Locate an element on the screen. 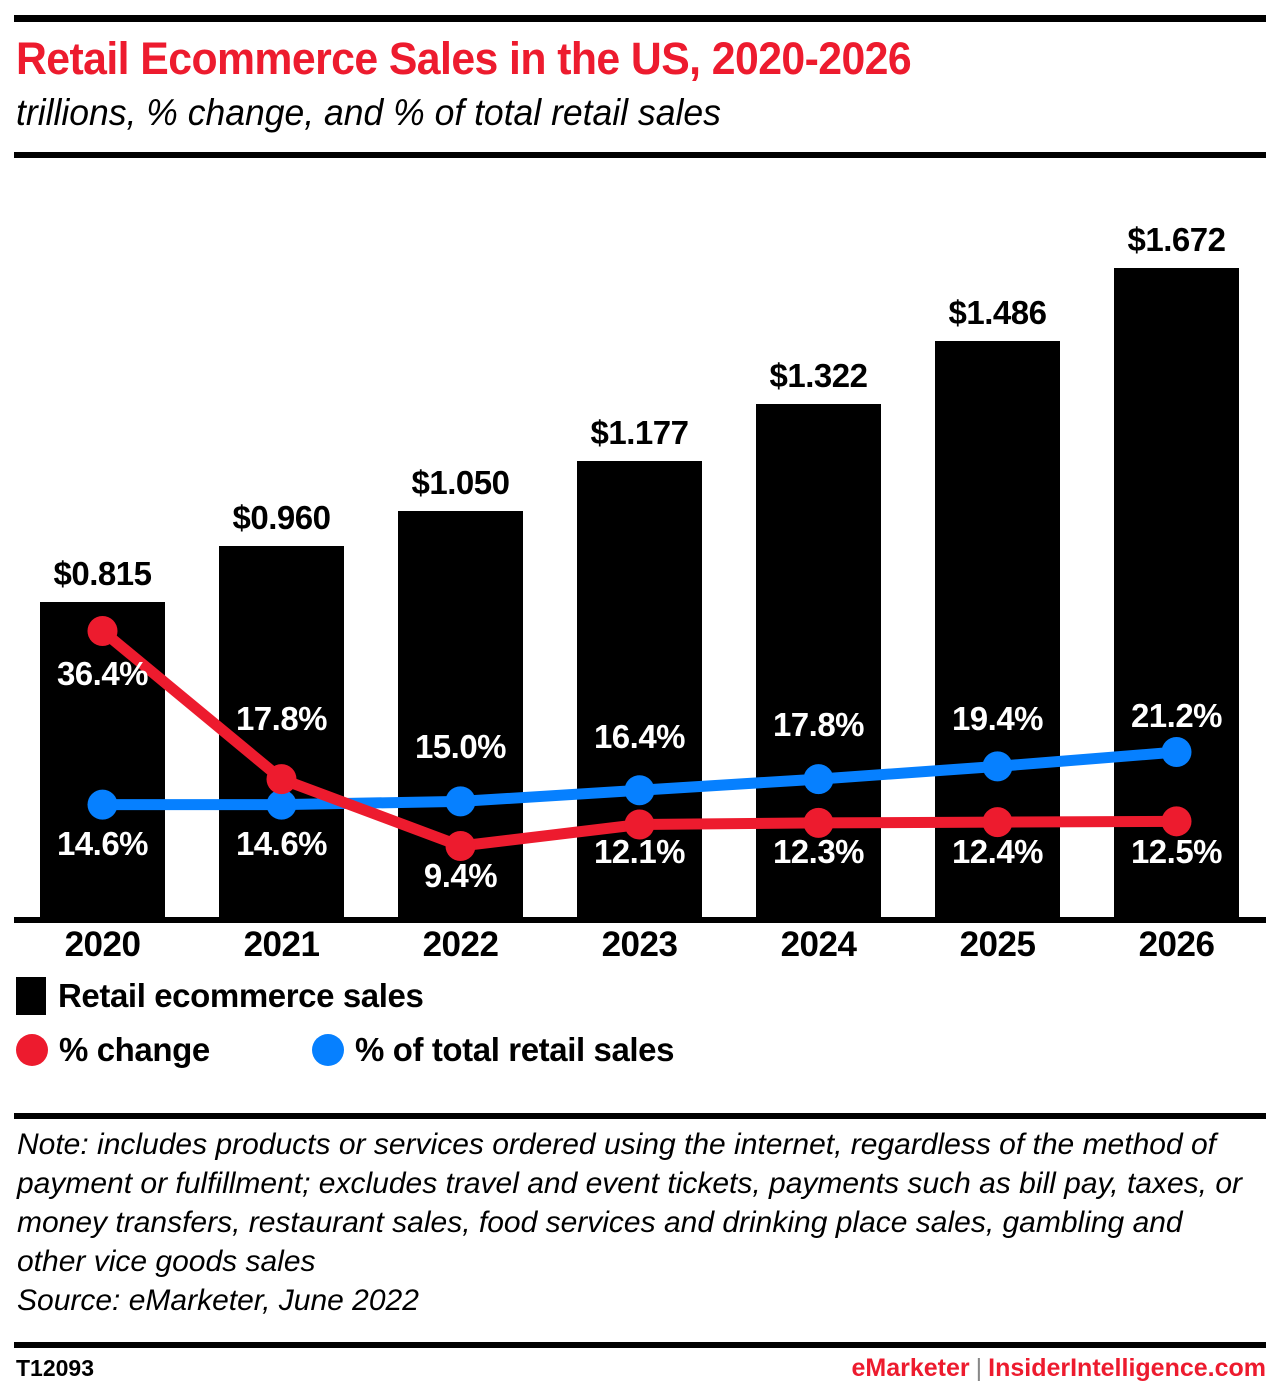 The height and width of the screenshot is (1390, 1280). brand-footer: eMarketer | InsiderIntelligence.com is located at coordinates (1059, 1368).